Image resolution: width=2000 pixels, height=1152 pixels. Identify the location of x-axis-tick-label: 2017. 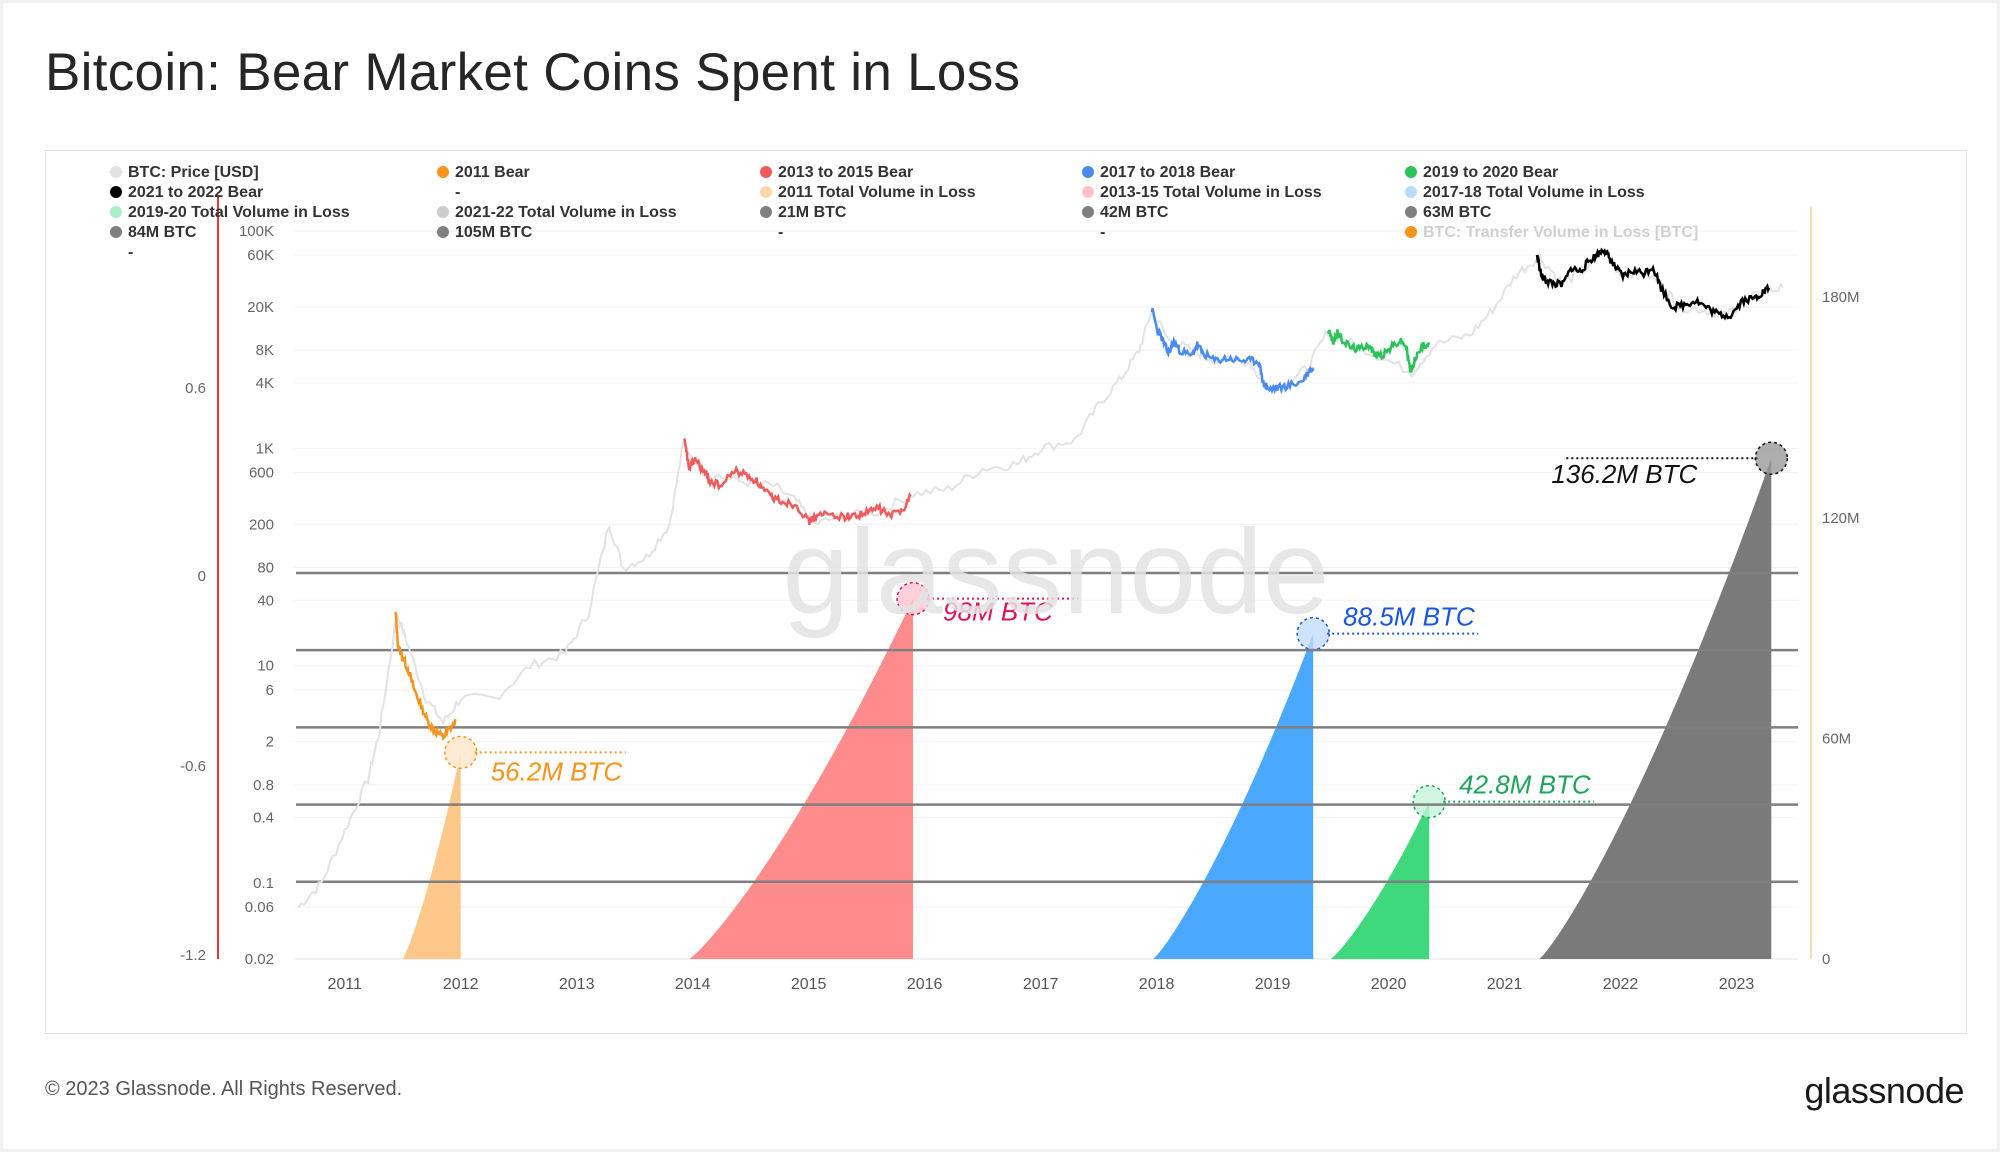
(1041, 984).